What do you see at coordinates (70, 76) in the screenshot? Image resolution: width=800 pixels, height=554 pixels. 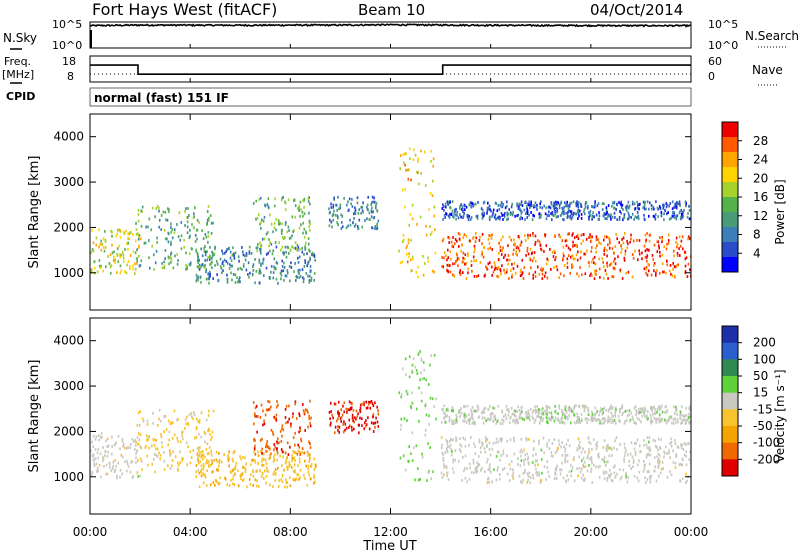 I see `freq-tick-bottom: 8` at bounding box center [70, 76].